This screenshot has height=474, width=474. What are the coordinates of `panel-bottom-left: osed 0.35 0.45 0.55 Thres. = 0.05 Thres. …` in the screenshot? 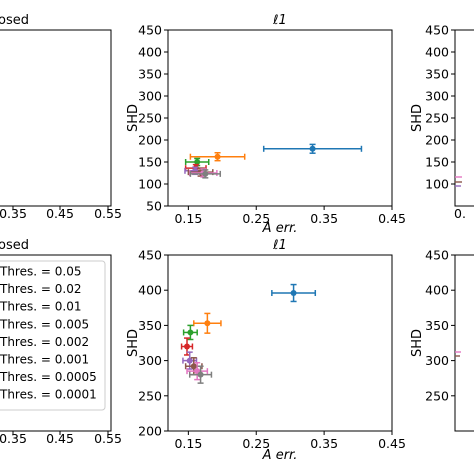 It's located at (61, 342).